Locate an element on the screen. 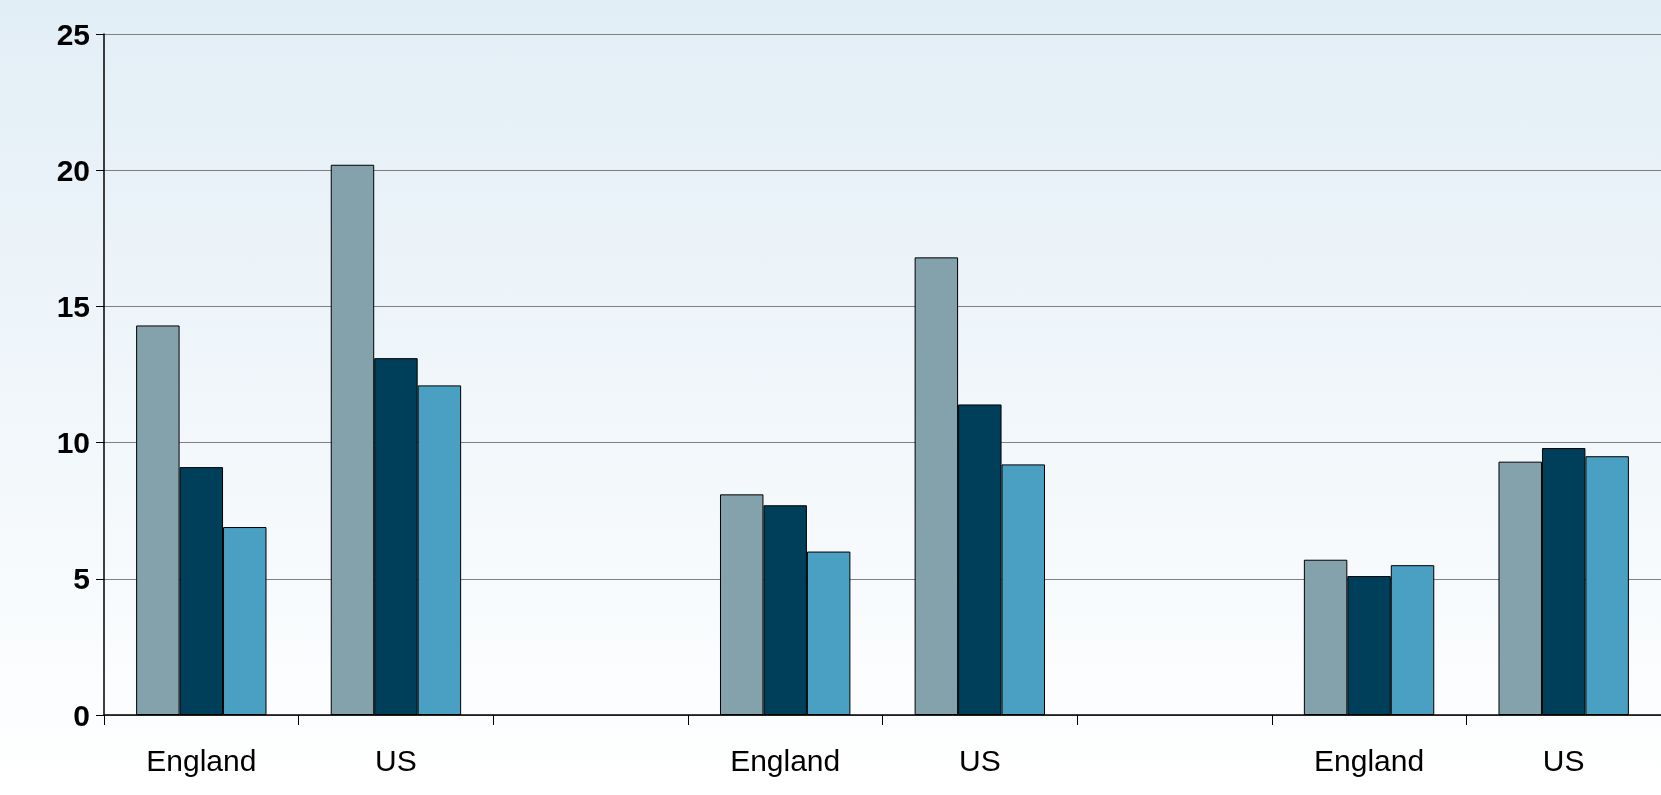 This screenshot has width=1661, height=795. y-tick-label: 5 is located at coordinates (81, 579).